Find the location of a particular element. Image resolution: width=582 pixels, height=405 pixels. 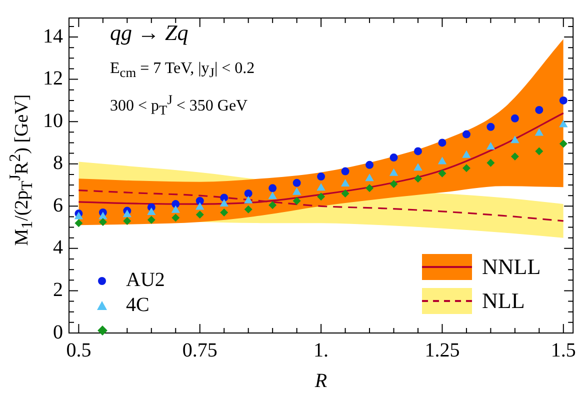

y-tick-label: 0 is located at coordinates (58, 332).